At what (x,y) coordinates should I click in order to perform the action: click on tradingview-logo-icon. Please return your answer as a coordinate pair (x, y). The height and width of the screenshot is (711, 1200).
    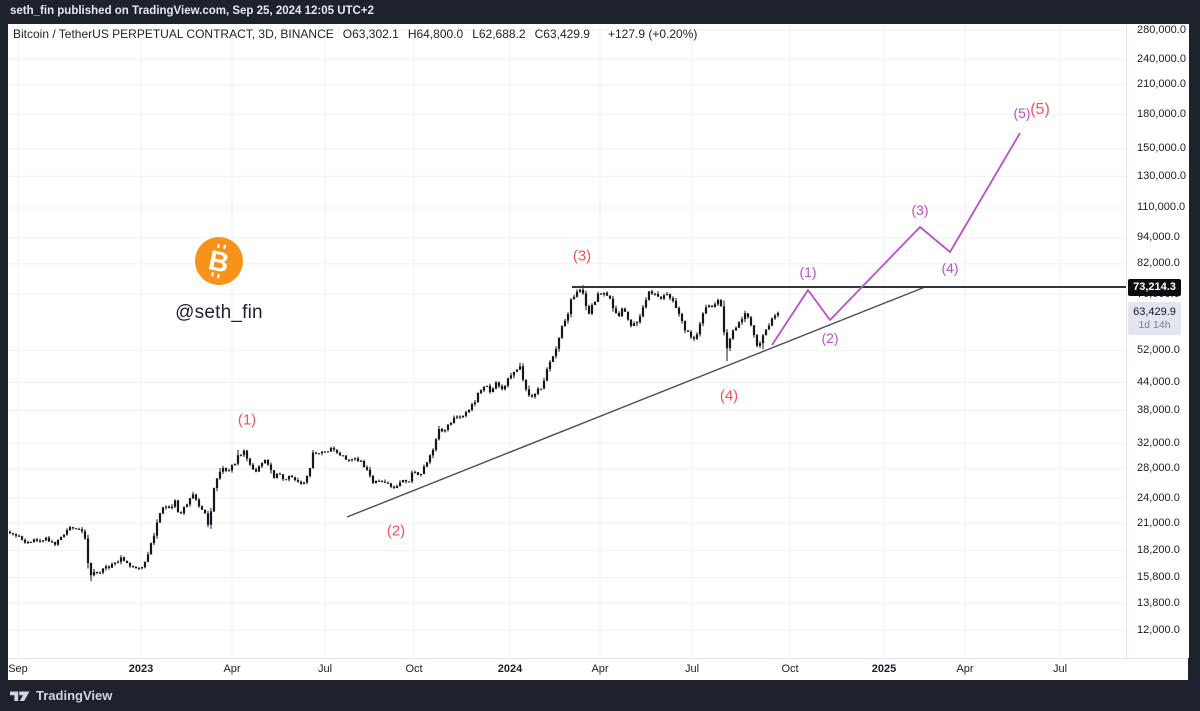
    Looking at the image, I should click on (20, 696).